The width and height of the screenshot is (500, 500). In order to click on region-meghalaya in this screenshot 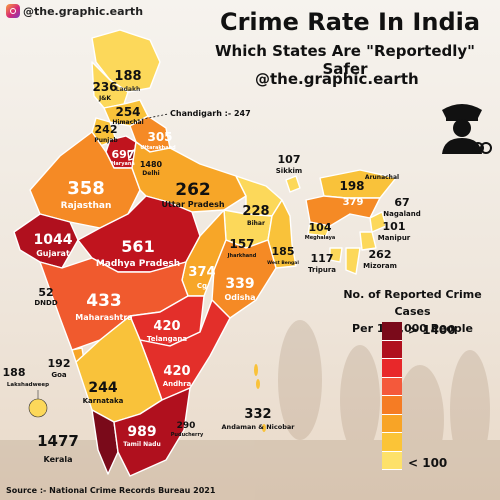, I will do `click(319, 229)`.